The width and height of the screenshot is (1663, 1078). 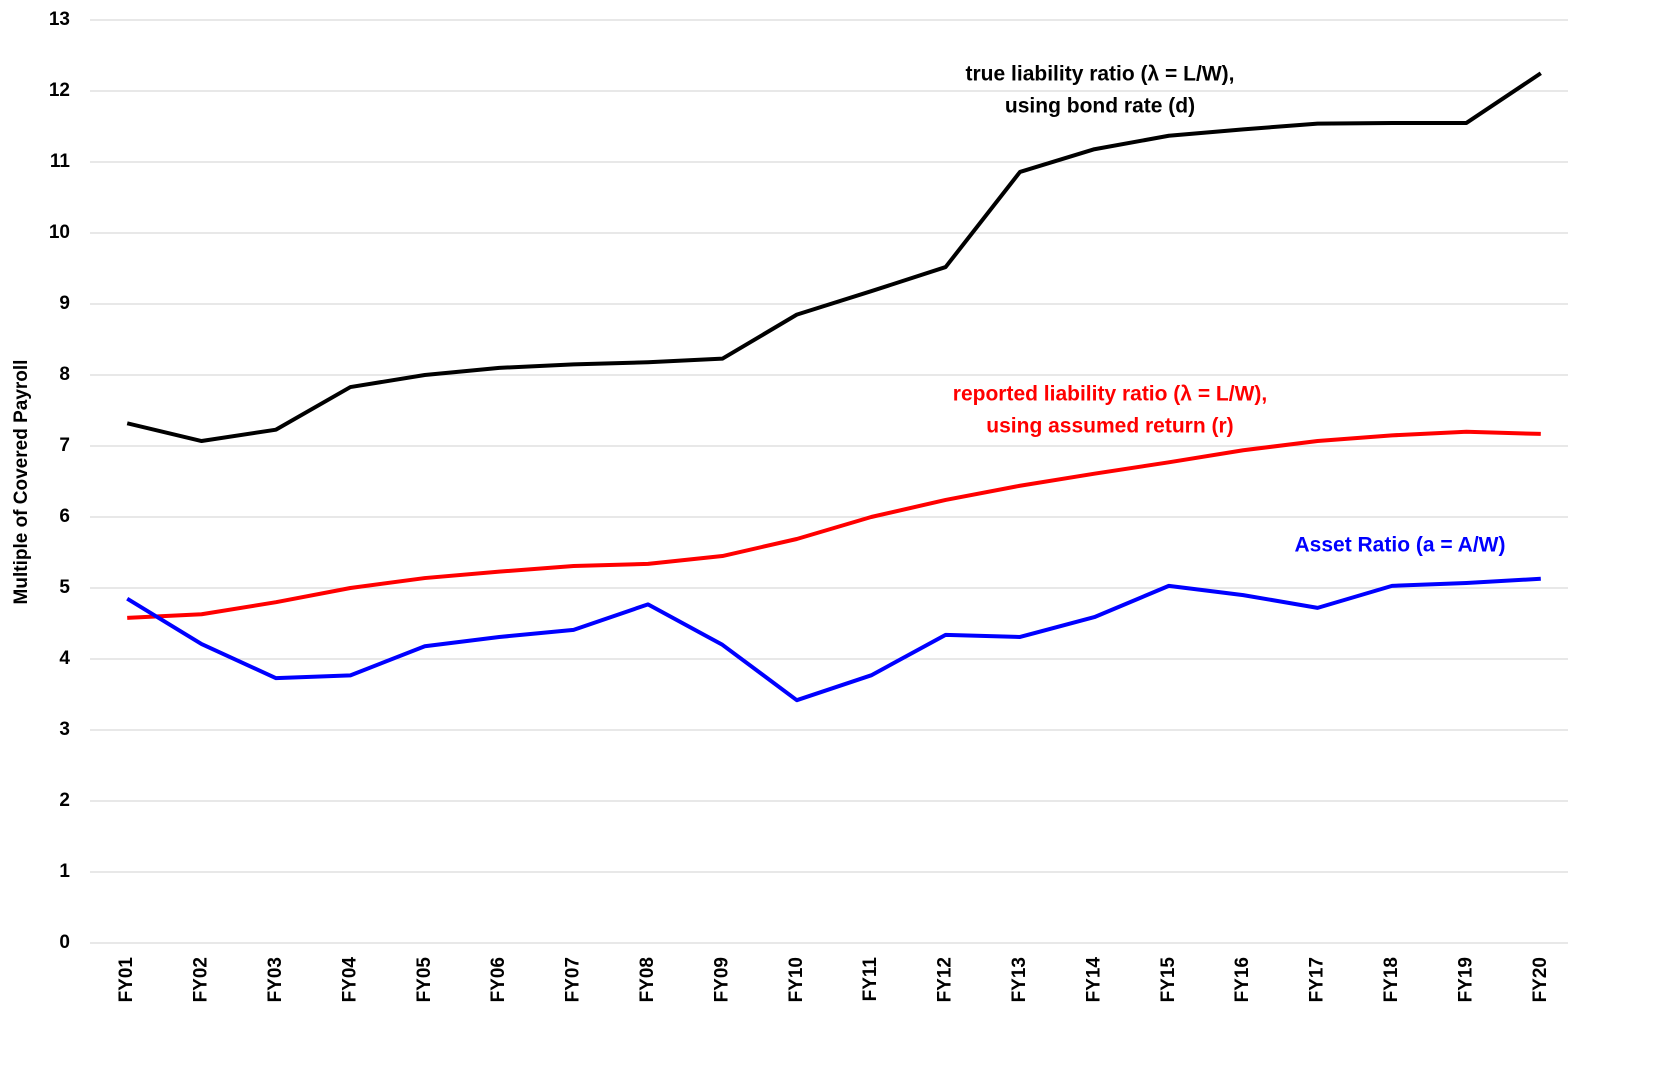 What do you see at coordinates (201, 979) in the screenshot?
I see `x-tick-label: FY02` at bounding box center [201, 979].